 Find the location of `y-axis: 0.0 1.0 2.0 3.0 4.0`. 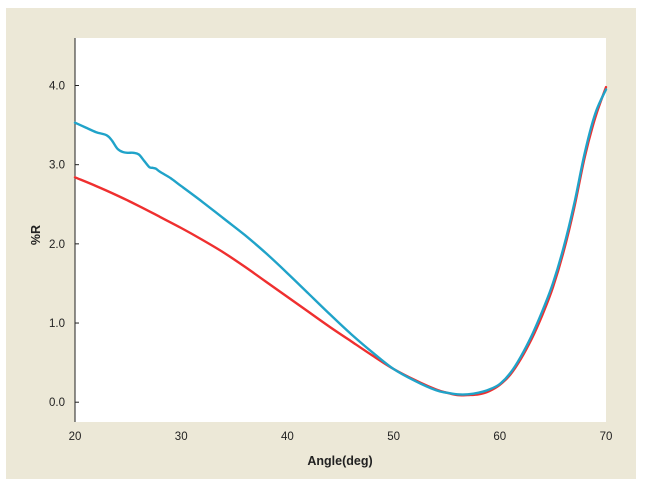

y-axis: 0.0 1.0 2.0 3.0 4.0 is located at coordinates (64, 230).